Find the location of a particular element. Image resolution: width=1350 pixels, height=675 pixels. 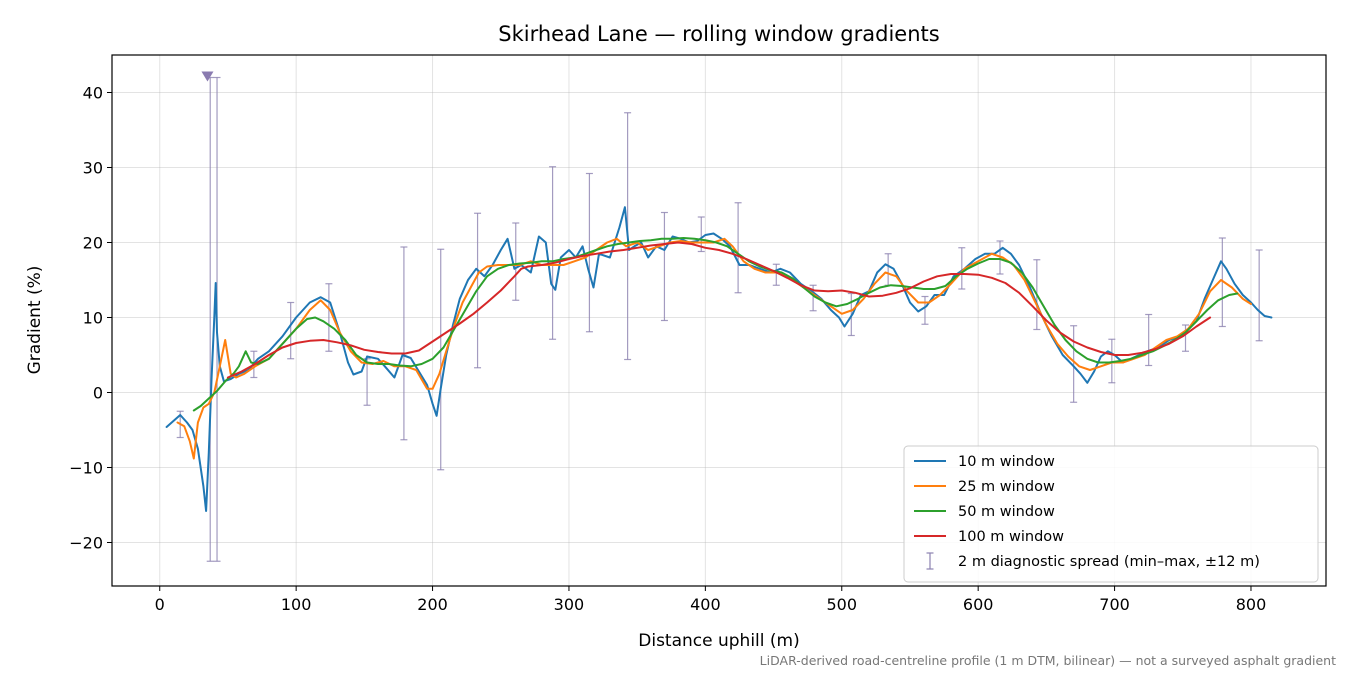

x-tick-label: 0 is located at coordinates (160, 604).